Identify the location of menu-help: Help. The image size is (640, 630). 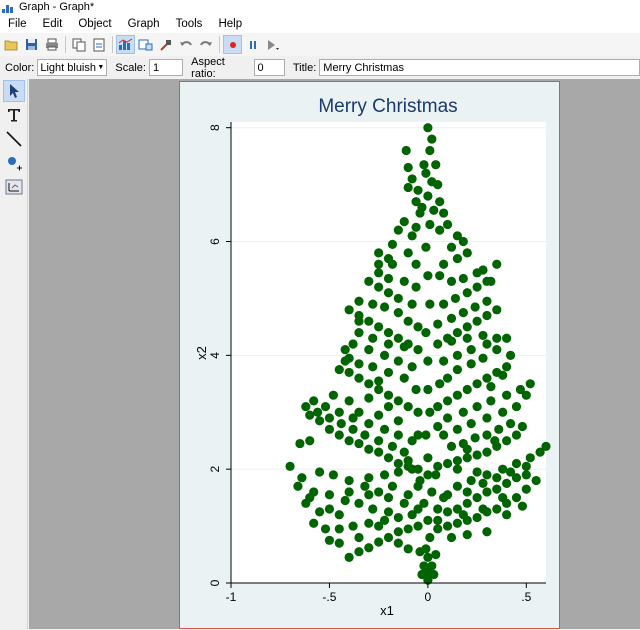
(230, 23).